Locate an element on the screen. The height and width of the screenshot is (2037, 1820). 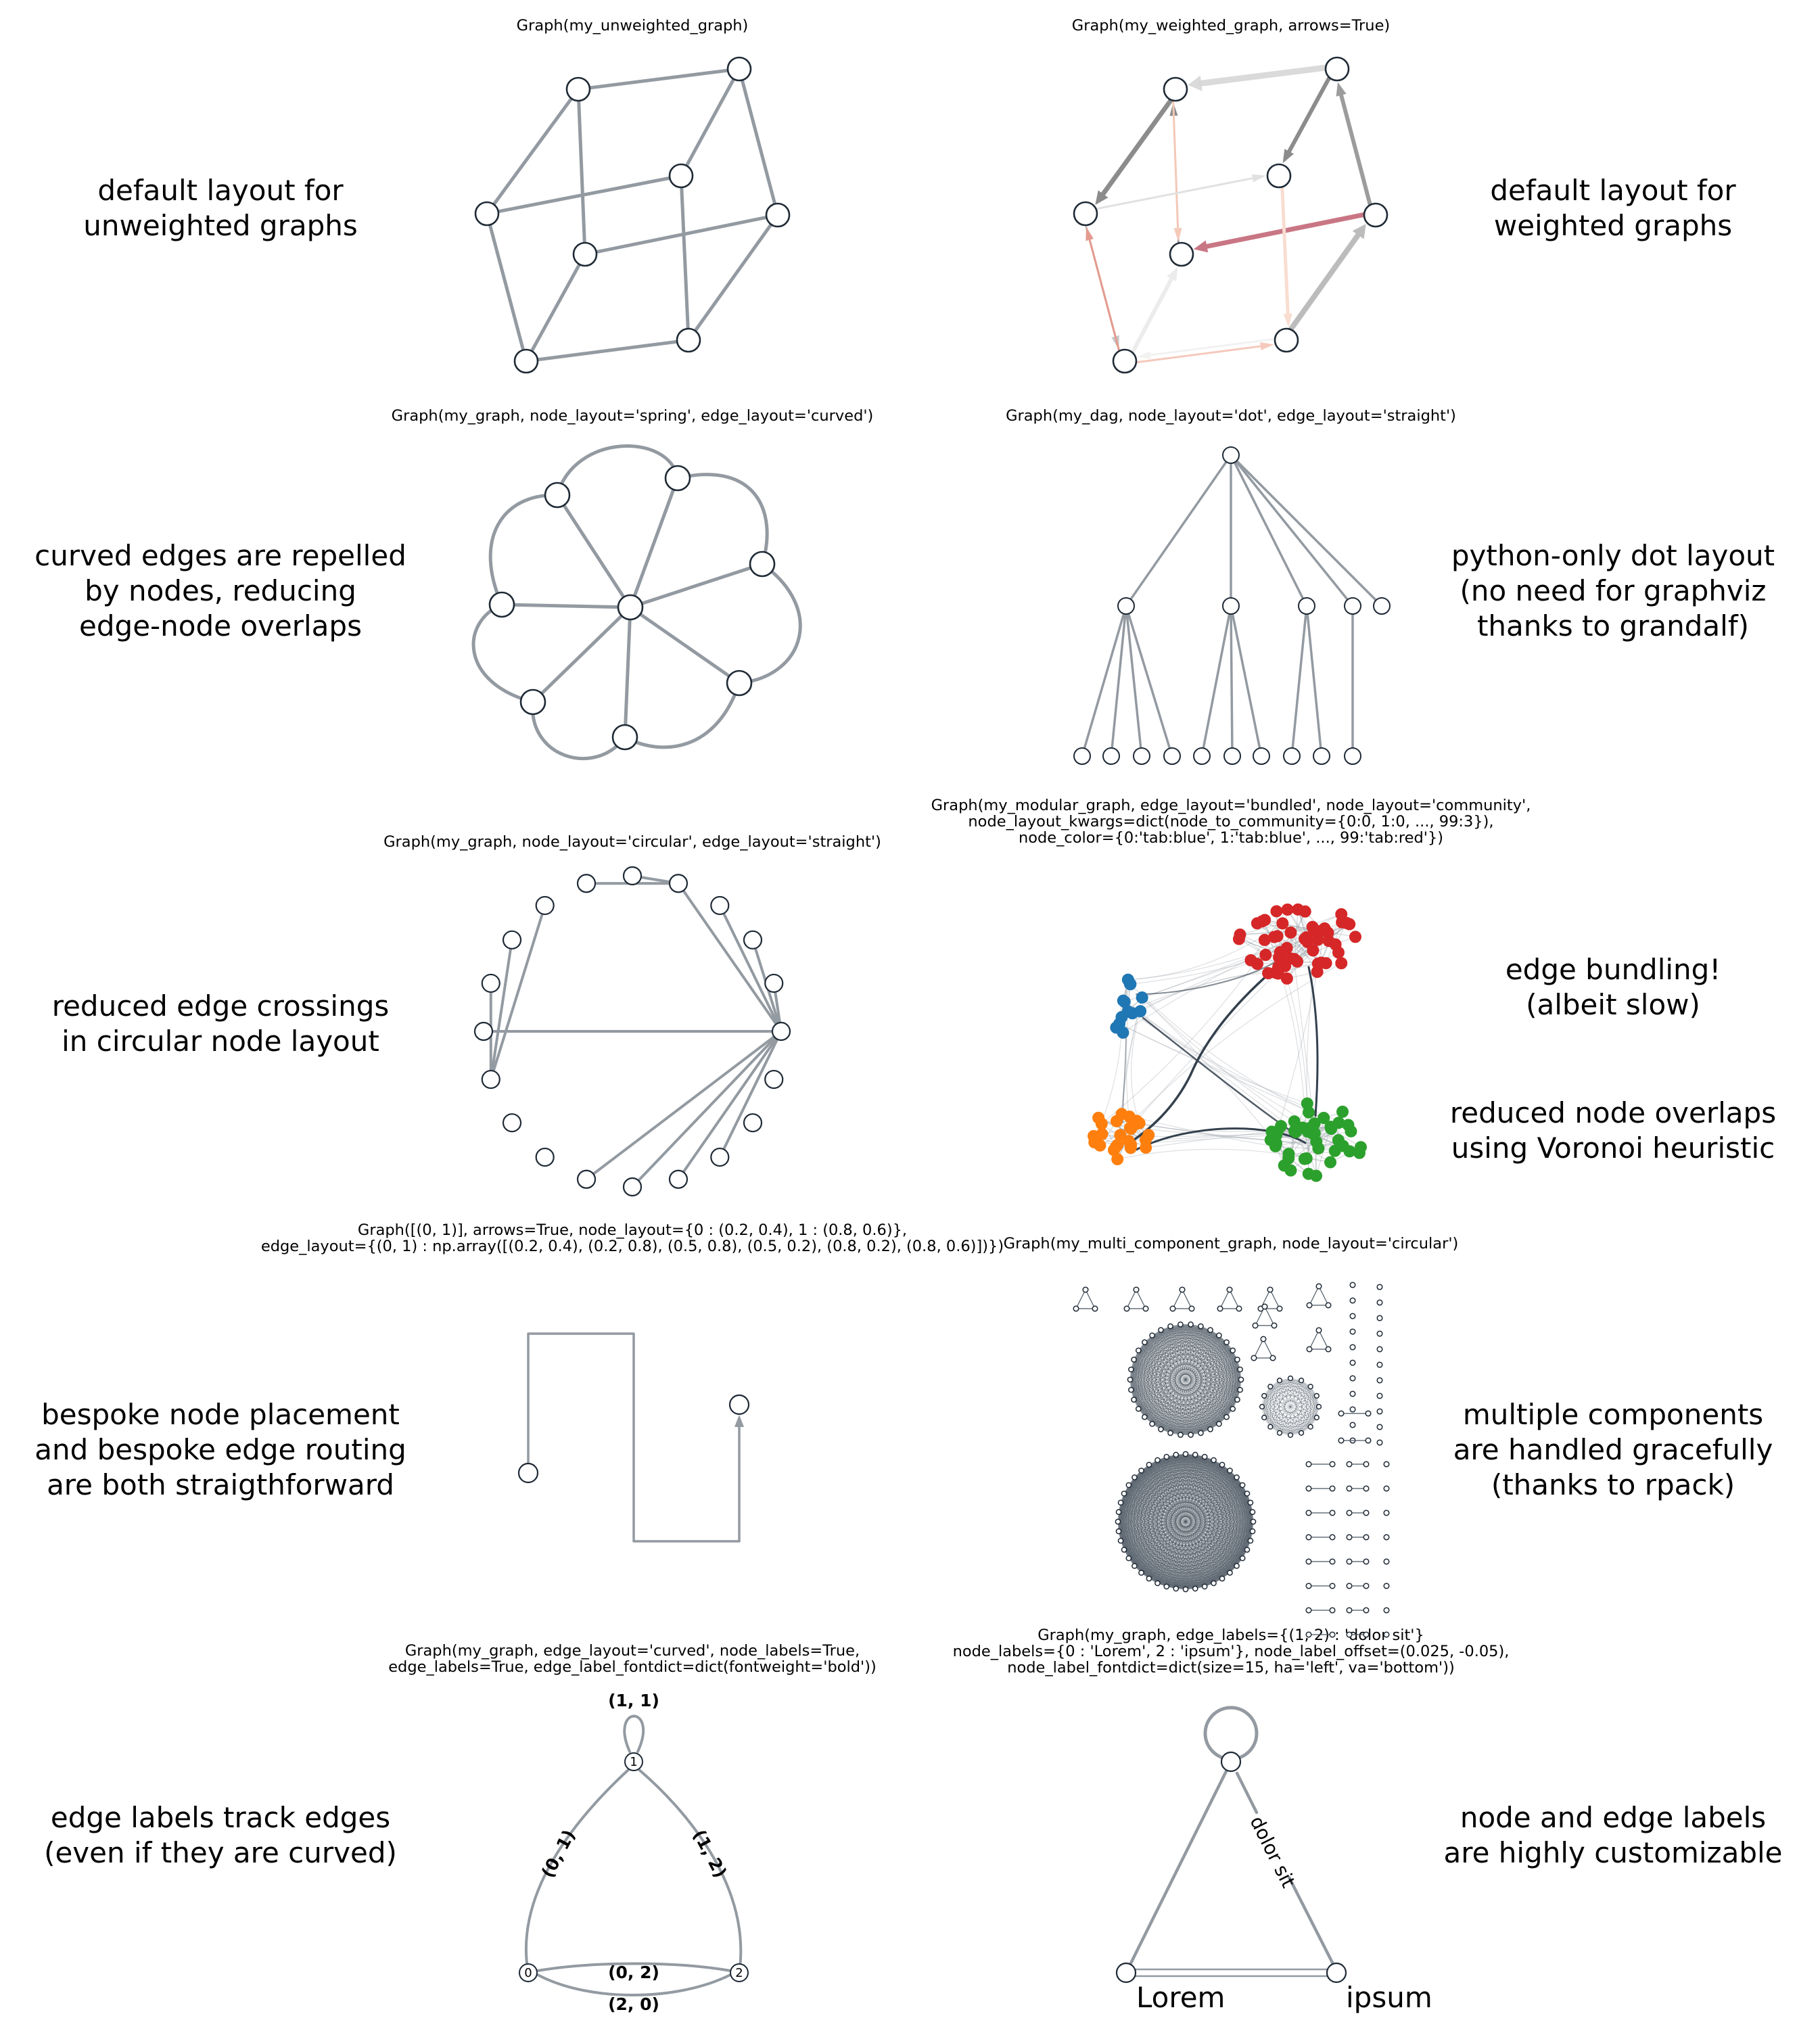
panel-description-line: edge-node overlaps is located at coordinates (221, 625).